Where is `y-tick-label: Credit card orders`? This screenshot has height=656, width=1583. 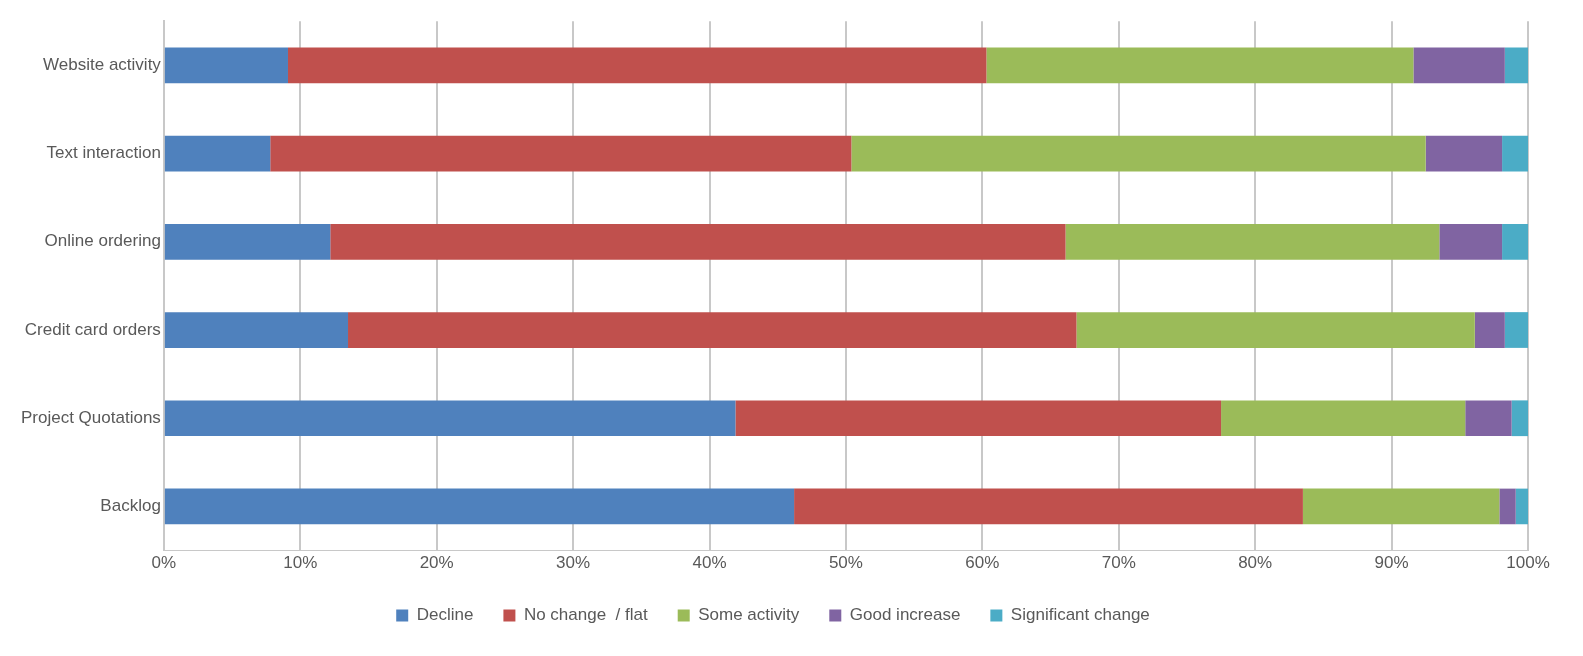 y-tick-label: Credit card orders is located at coordinates (92, 329).